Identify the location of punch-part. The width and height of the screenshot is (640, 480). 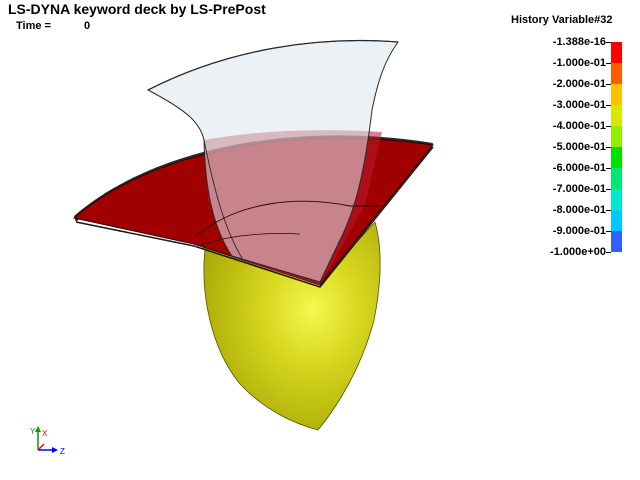
(290, 326).